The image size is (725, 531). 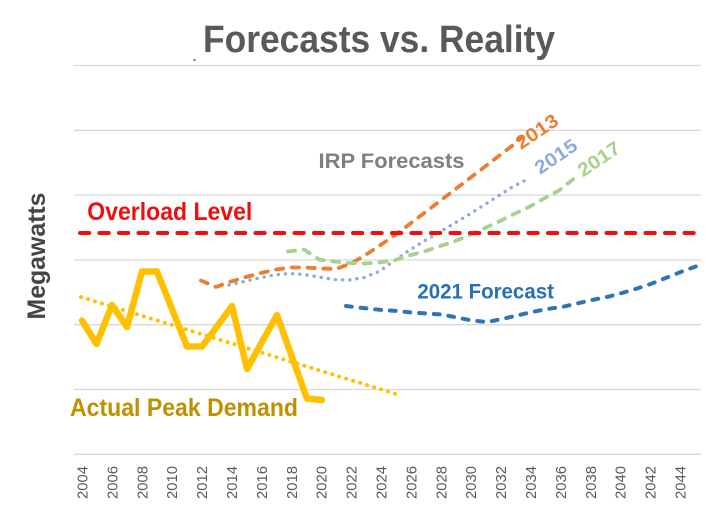 I want to click on svg-text: 2006, so click(x=112, y=482).